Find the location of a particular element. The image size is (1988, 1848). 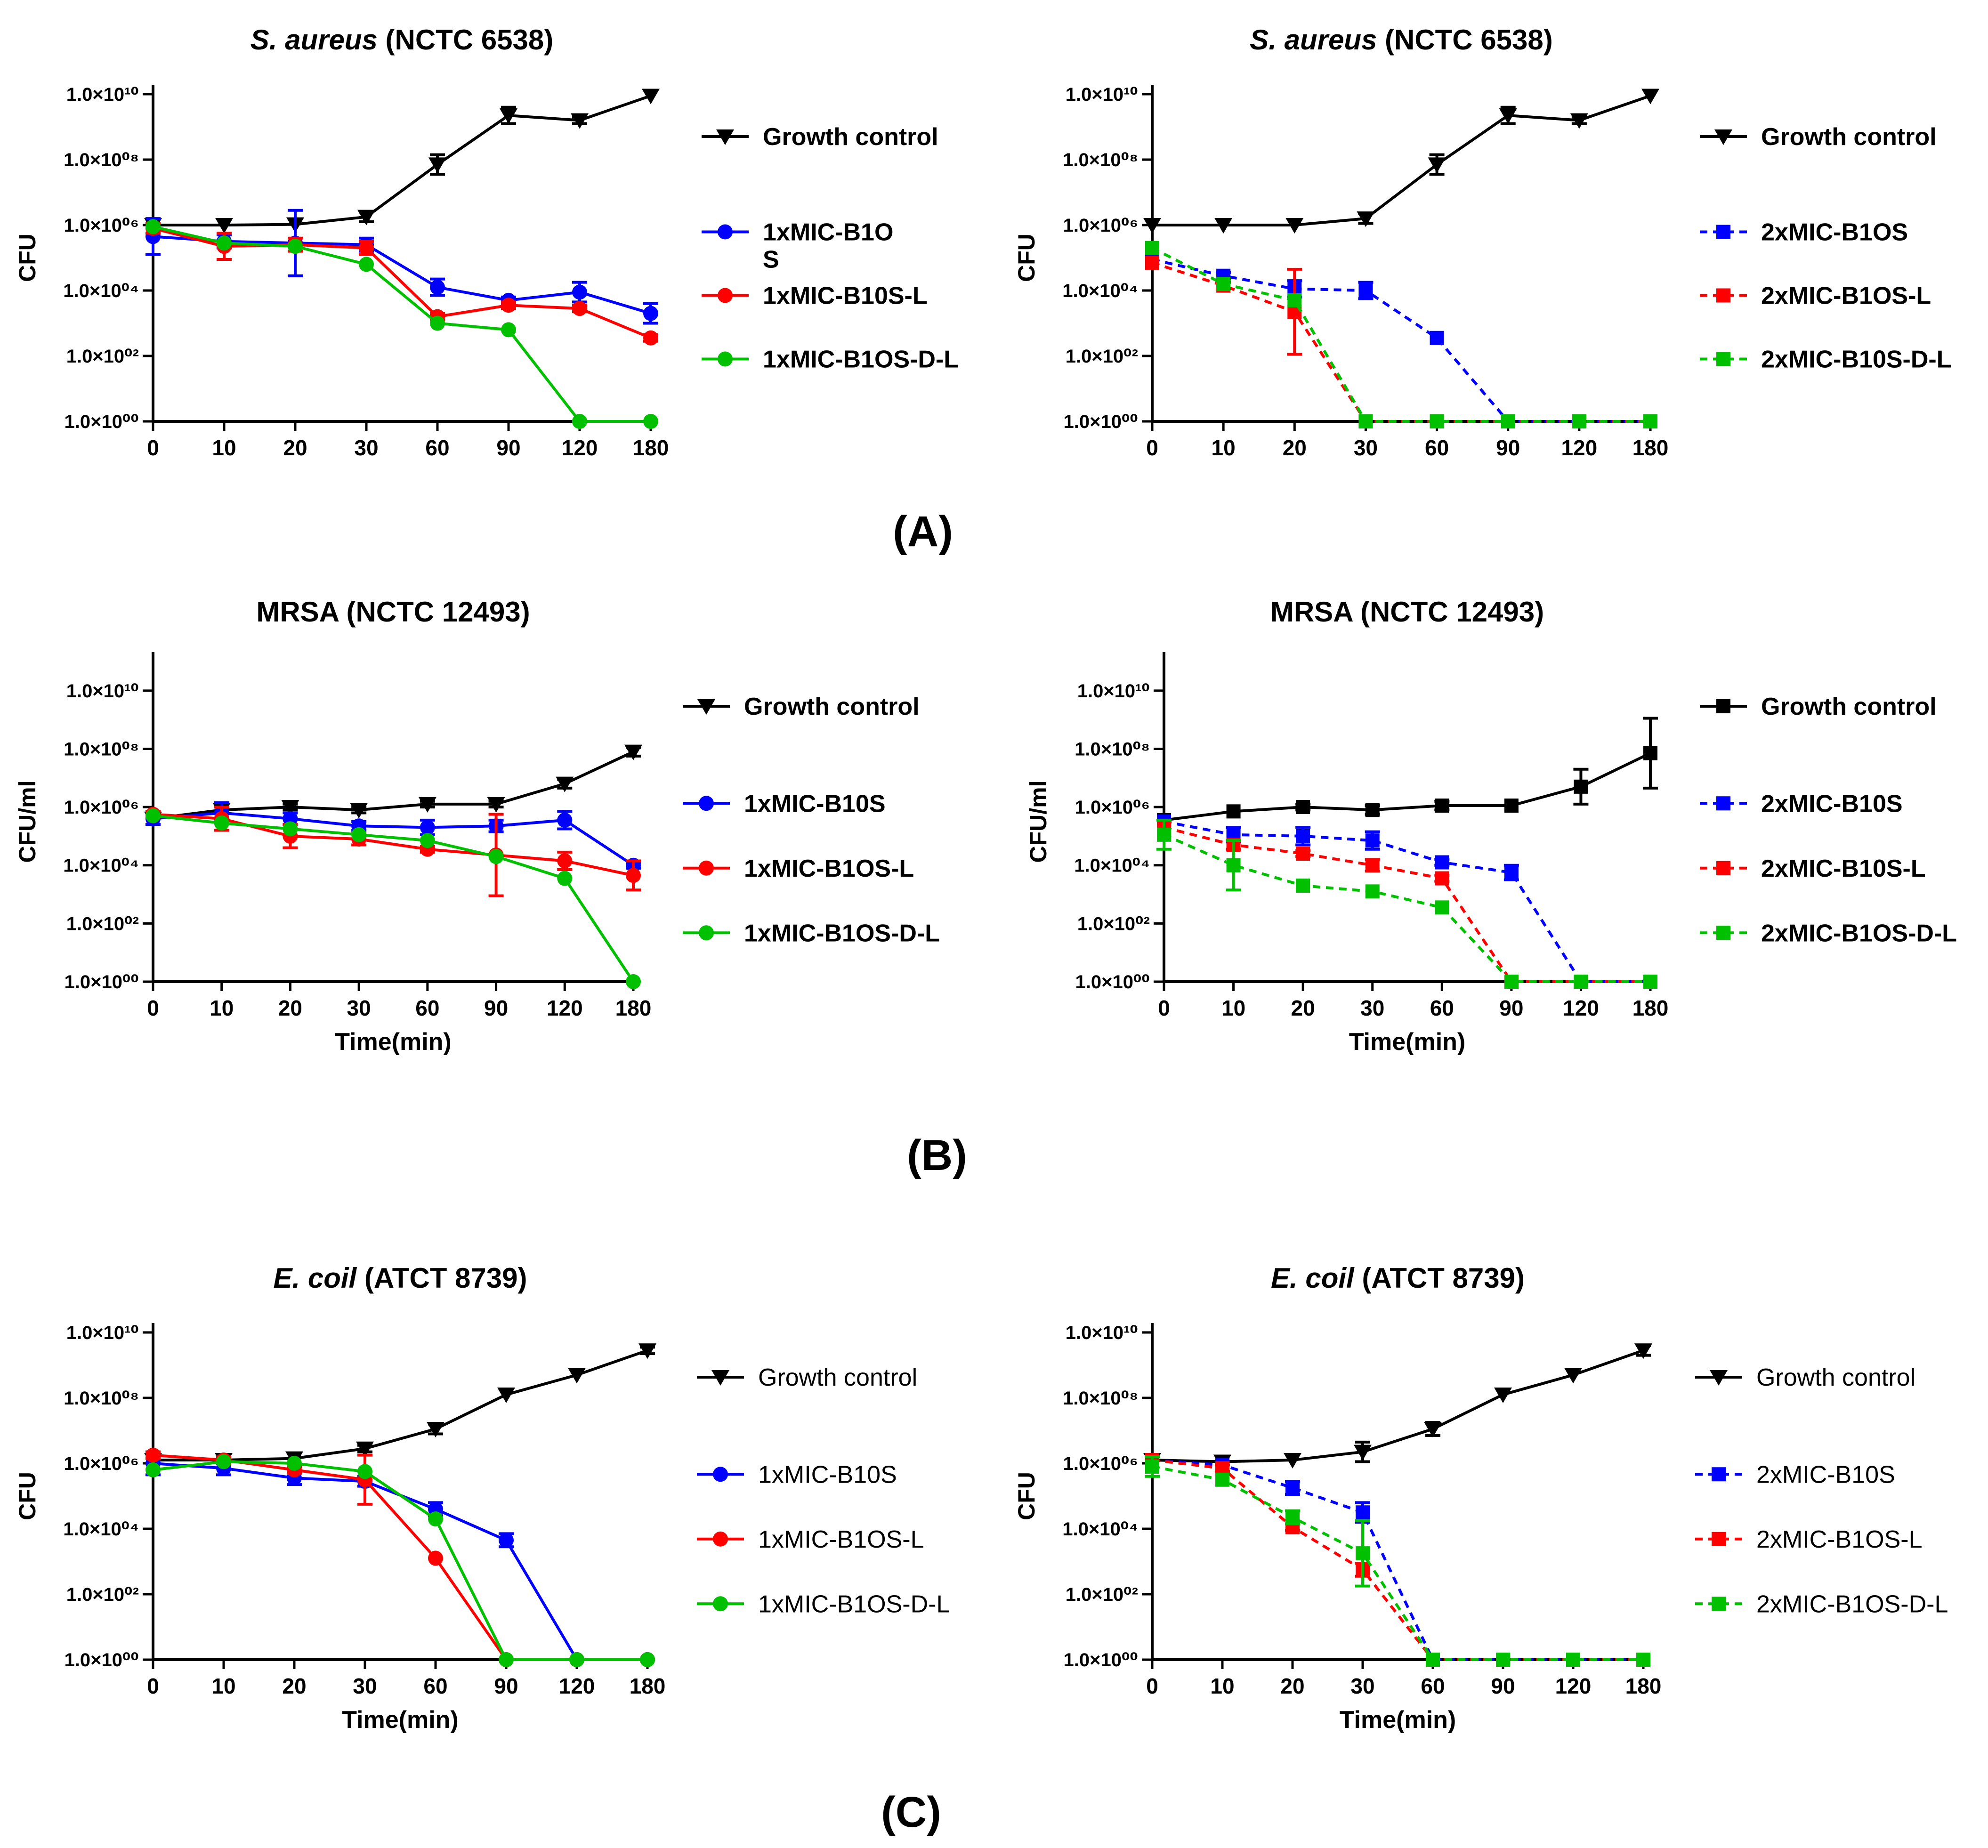

x-tick-label: 90 is located at coordinates (508, 448).